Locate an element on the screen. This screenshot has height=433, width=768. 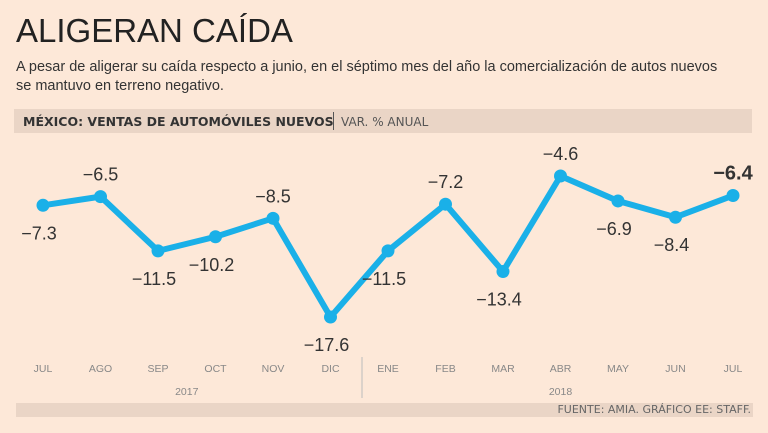
data-label: −4.6 is located at coordinates (561, 154).